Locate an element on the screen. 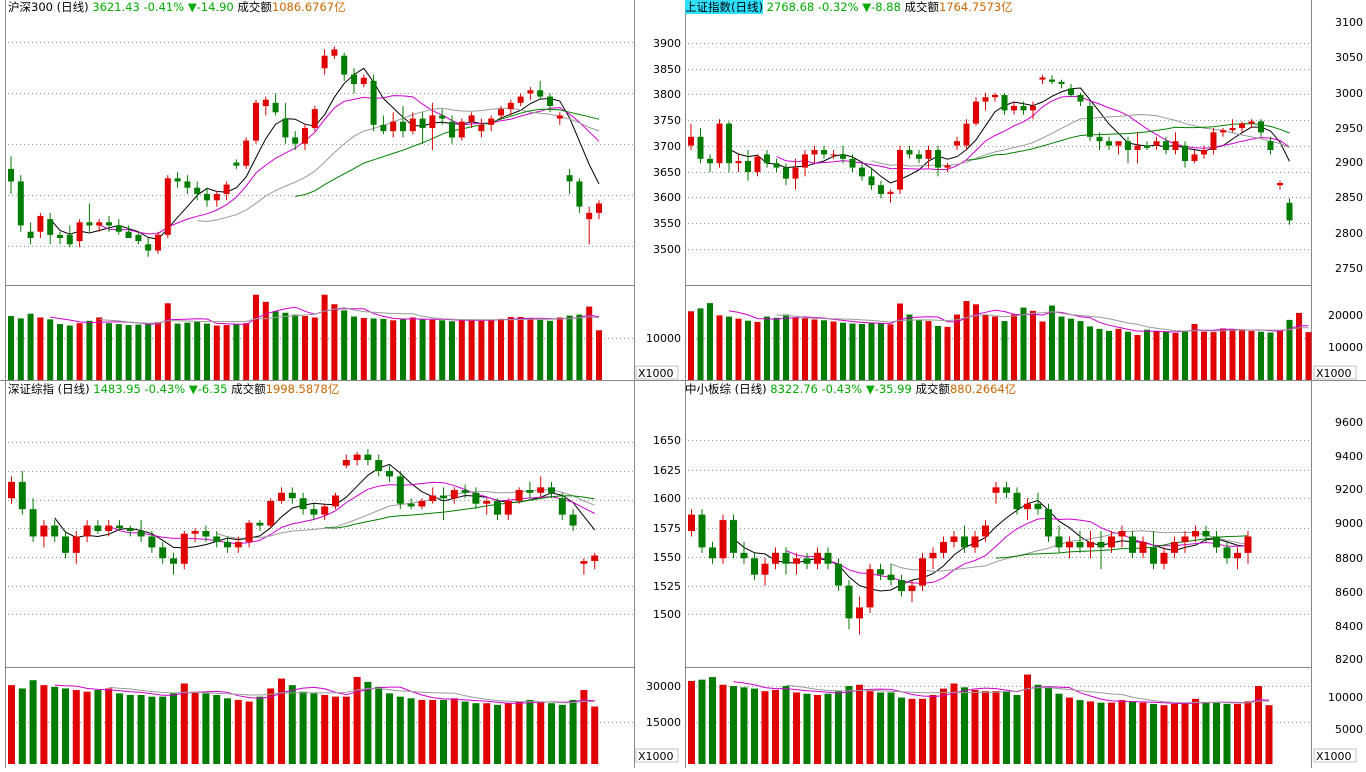 Image resolution: width=1366 pixels, height=772 pixels. unit-label: X1000 is located at coordinates (1334, 756).